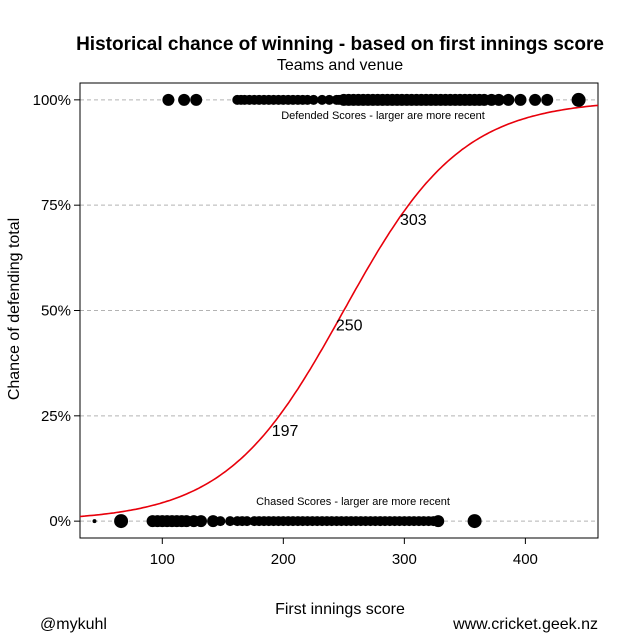 This screenshot has width=640, height=640. I want to click on x-axis-title: First innings score, so click(340, 609).